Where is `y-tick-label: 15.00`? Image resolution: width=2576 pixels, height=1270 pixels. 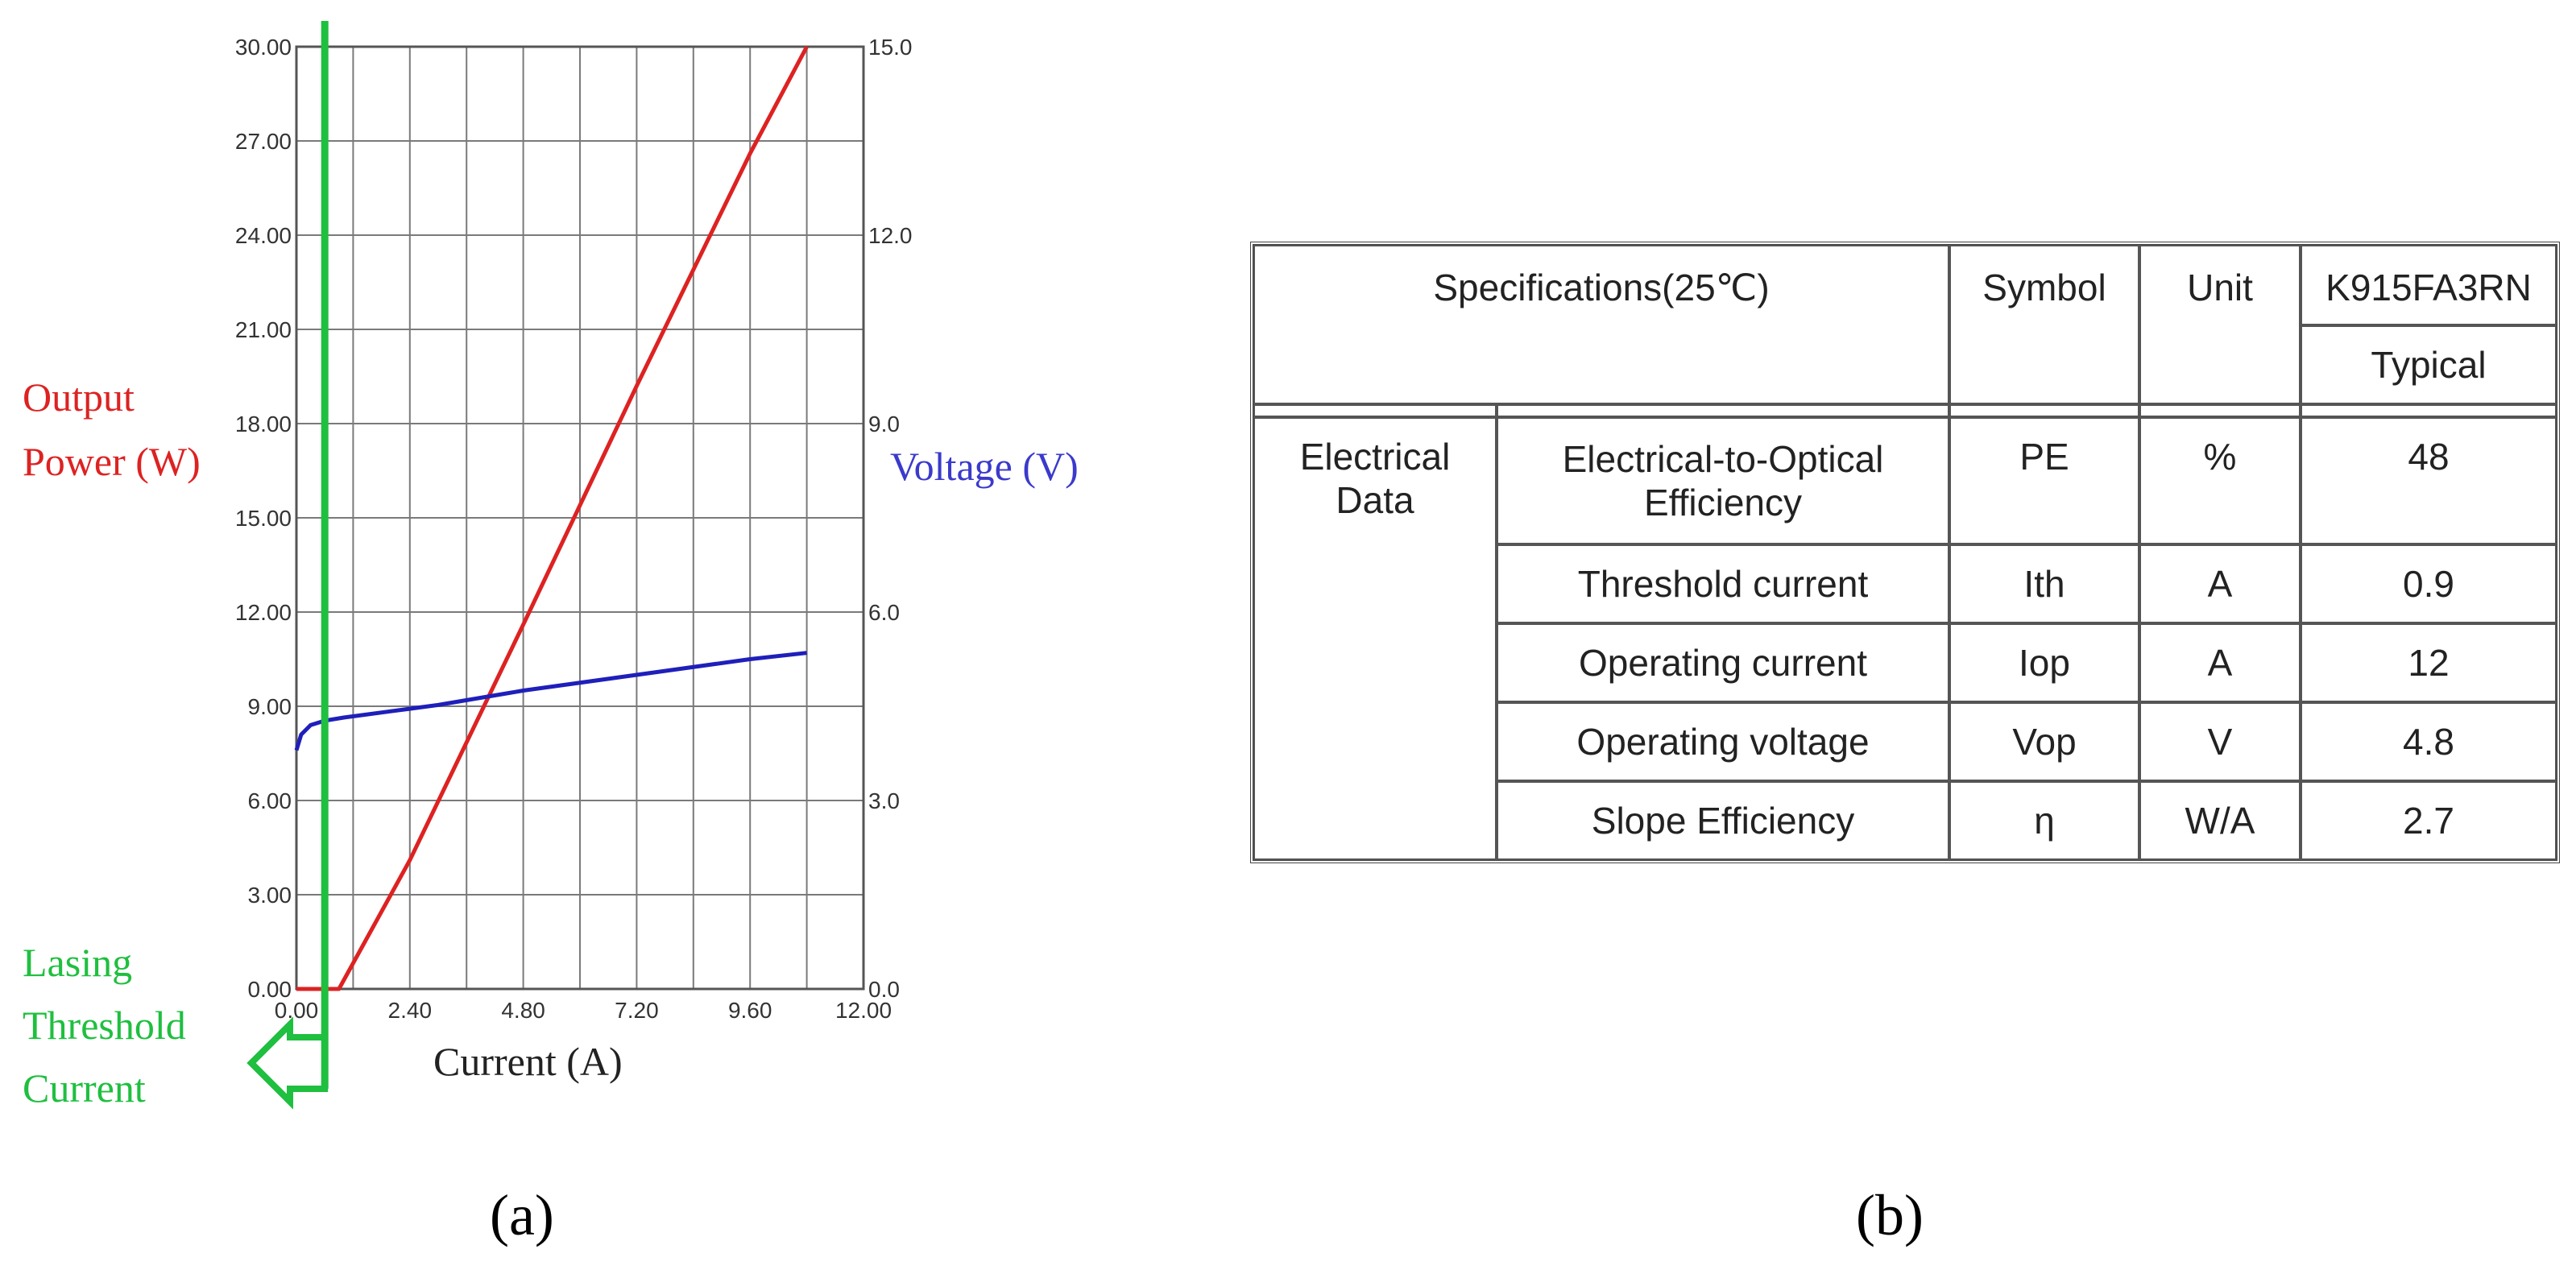
y-tick-label: 15.00 is located at coordinates (263, 518).